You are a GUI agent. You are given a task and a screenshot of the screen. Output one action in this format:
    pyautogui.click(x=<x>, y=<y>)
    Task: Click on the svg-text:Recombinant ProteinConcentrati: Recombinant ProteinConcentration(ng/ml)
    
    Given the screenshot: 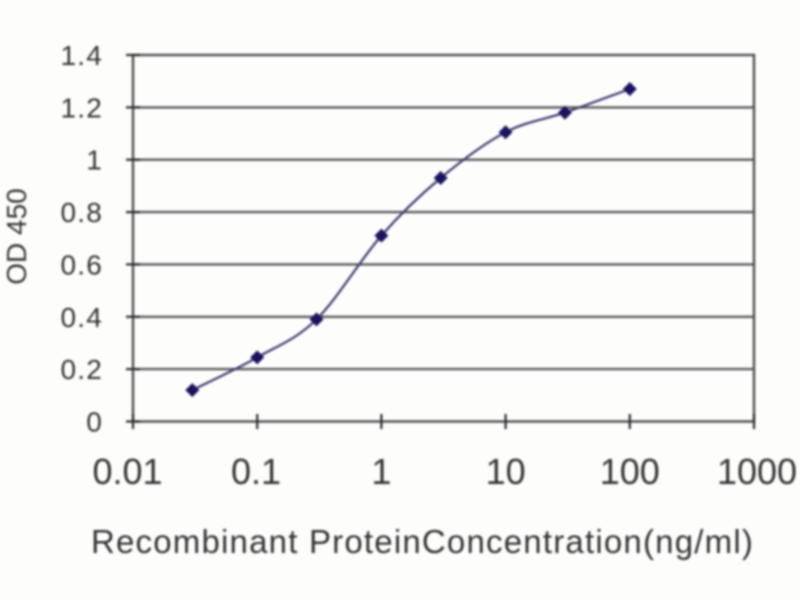 What is the action you would take?
    pyautogui.click(x=422, y=541)
    